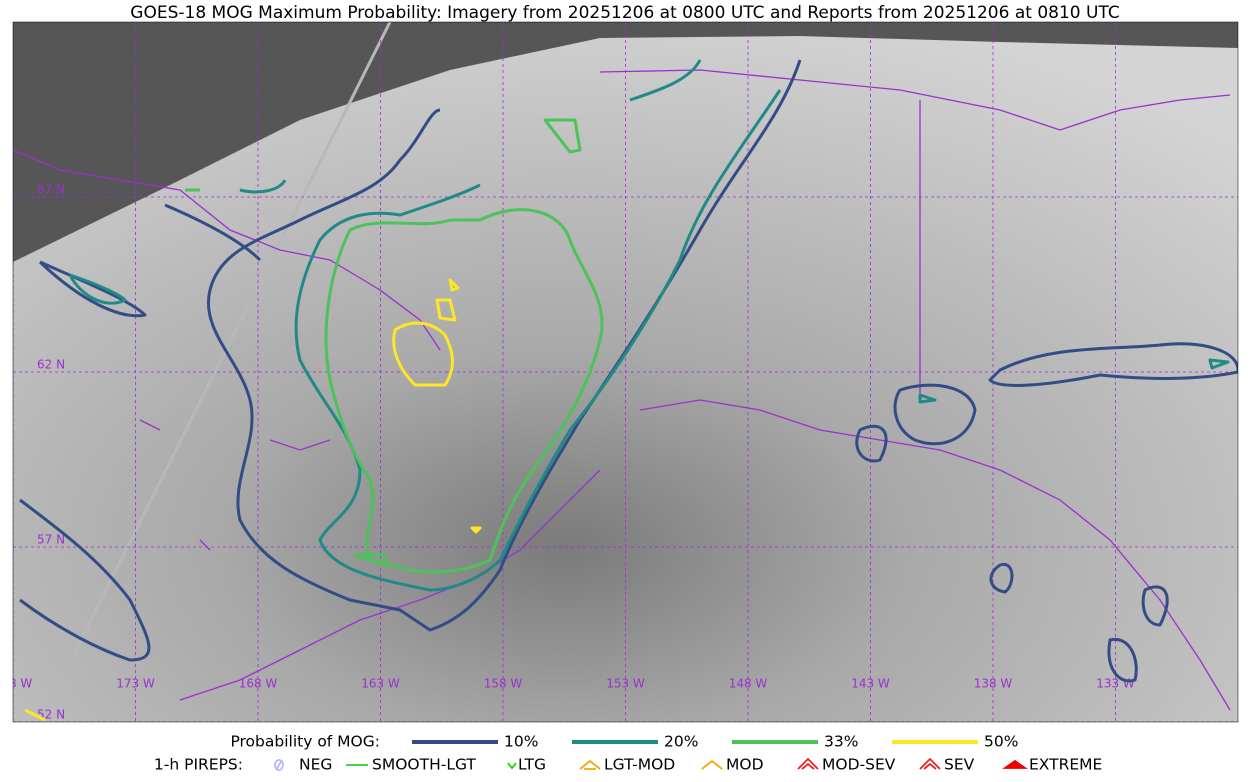  Describe the element at coordinates (315, 765) in the screenshot. I see `legend-label: NEG` at that location.